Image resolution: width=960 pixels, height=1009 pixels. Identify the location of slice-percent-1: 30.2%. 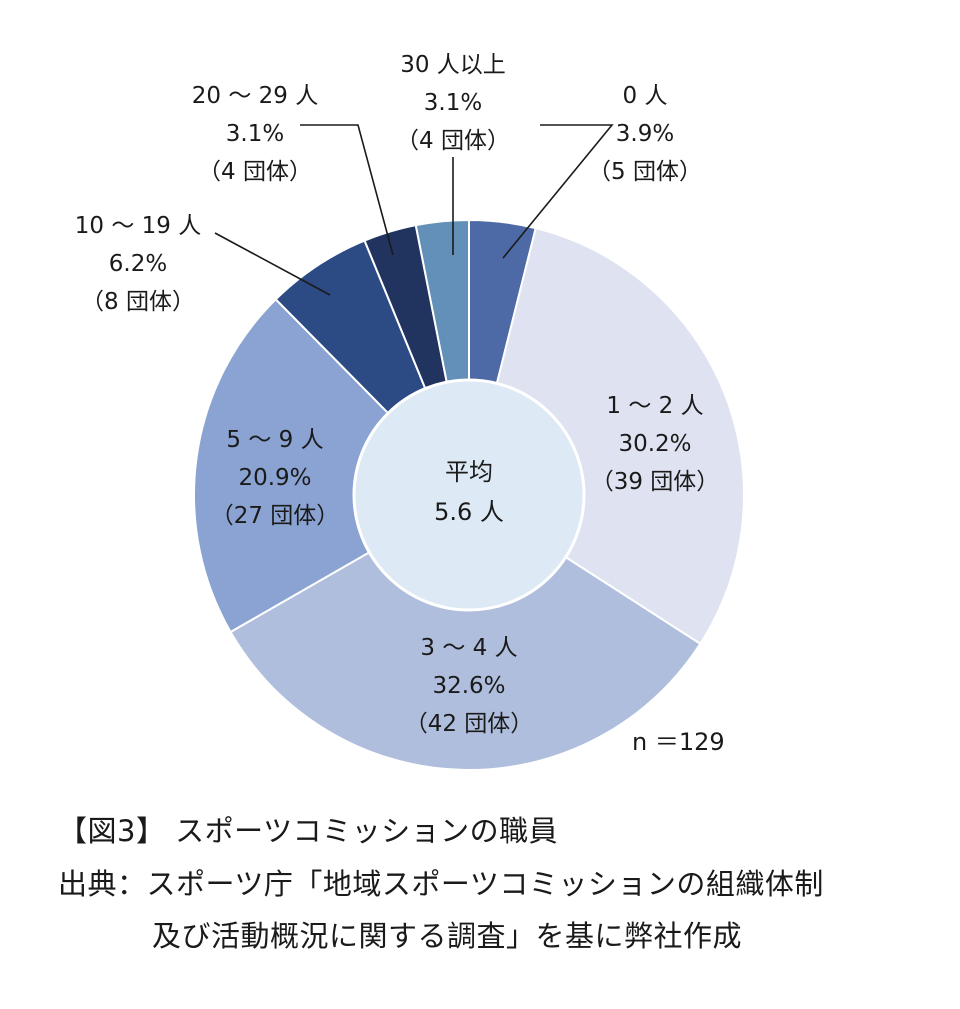
(654, 444).